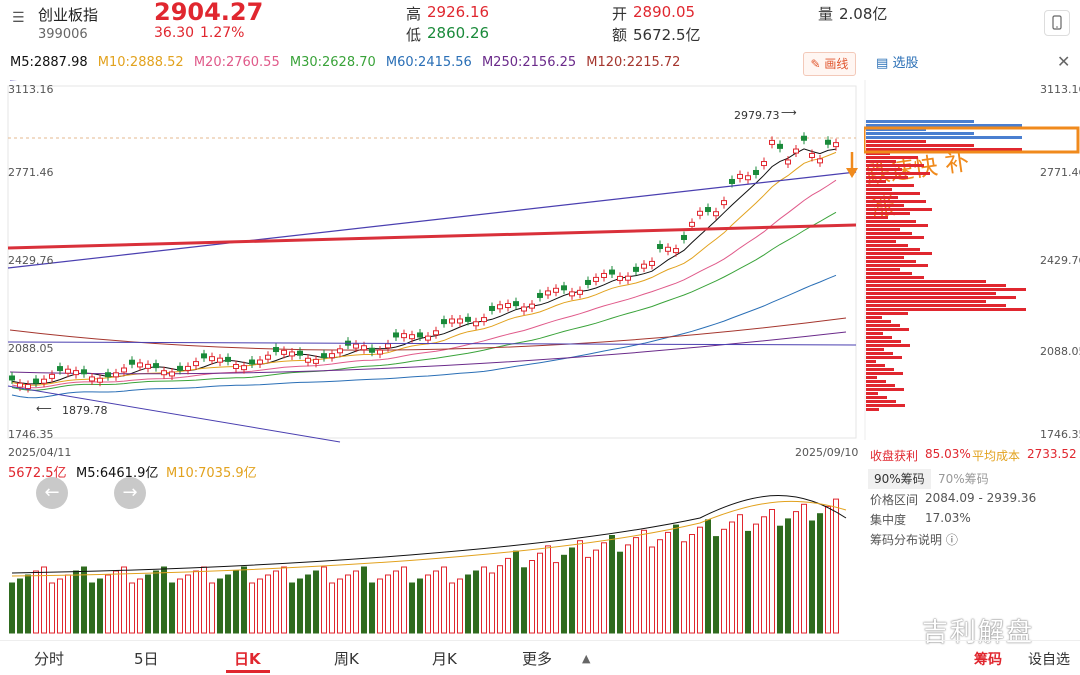 The width and height of the screenshot is (1080, 675). What do you see at coordinates (829, 64) in the screenshot?
I see `draw-line-button: ✎ 画线` at bounding box center [829, 64].